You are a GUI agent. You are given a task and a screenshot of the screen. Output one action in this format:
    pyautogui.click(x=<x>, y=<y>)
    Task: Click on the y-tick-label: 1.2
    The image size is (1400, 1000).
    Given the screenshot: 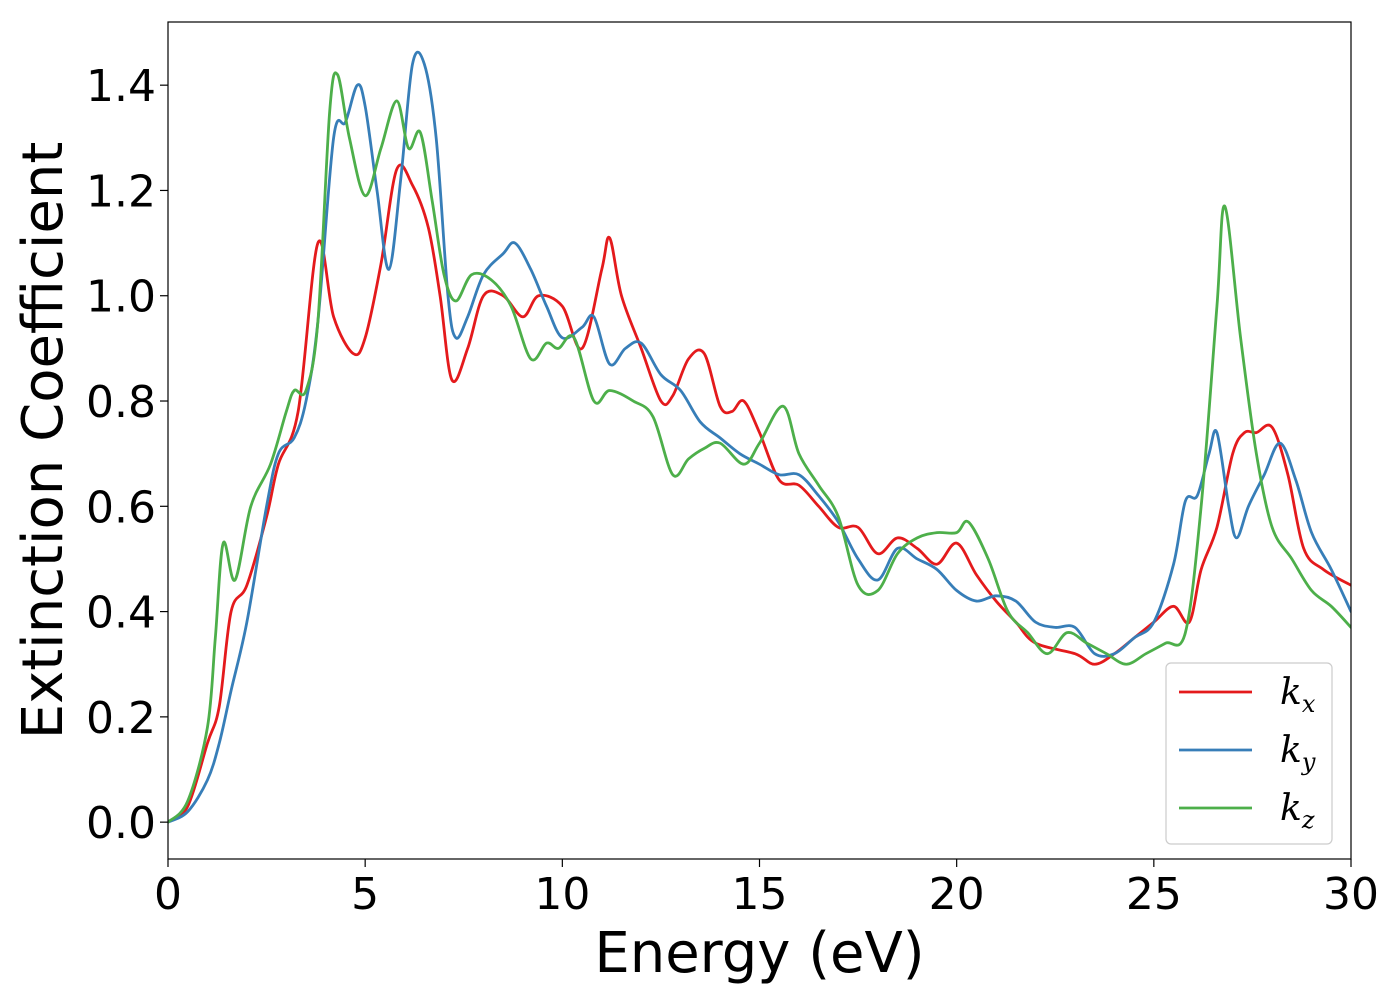 What is the action you would take?
    pyautogui.click(x=121, y=191)
    